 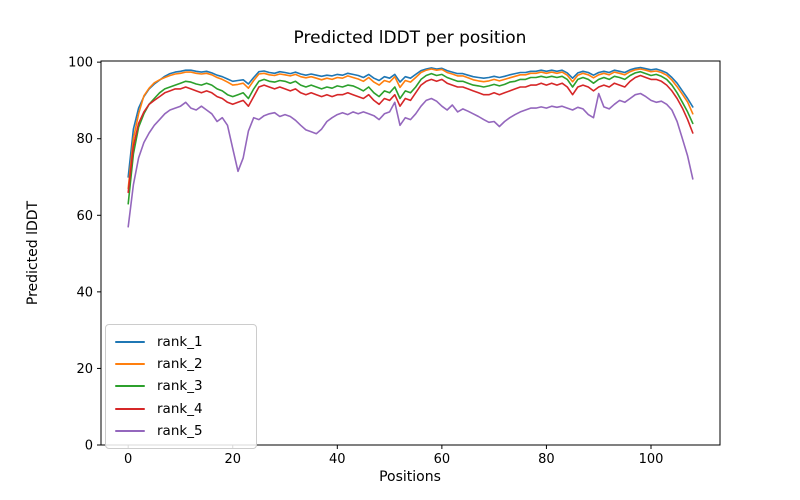 What do you see at coordinates (80, 63) in the screenshot?
I see `y-tick-label: 100` at bounding box center [80, 63].